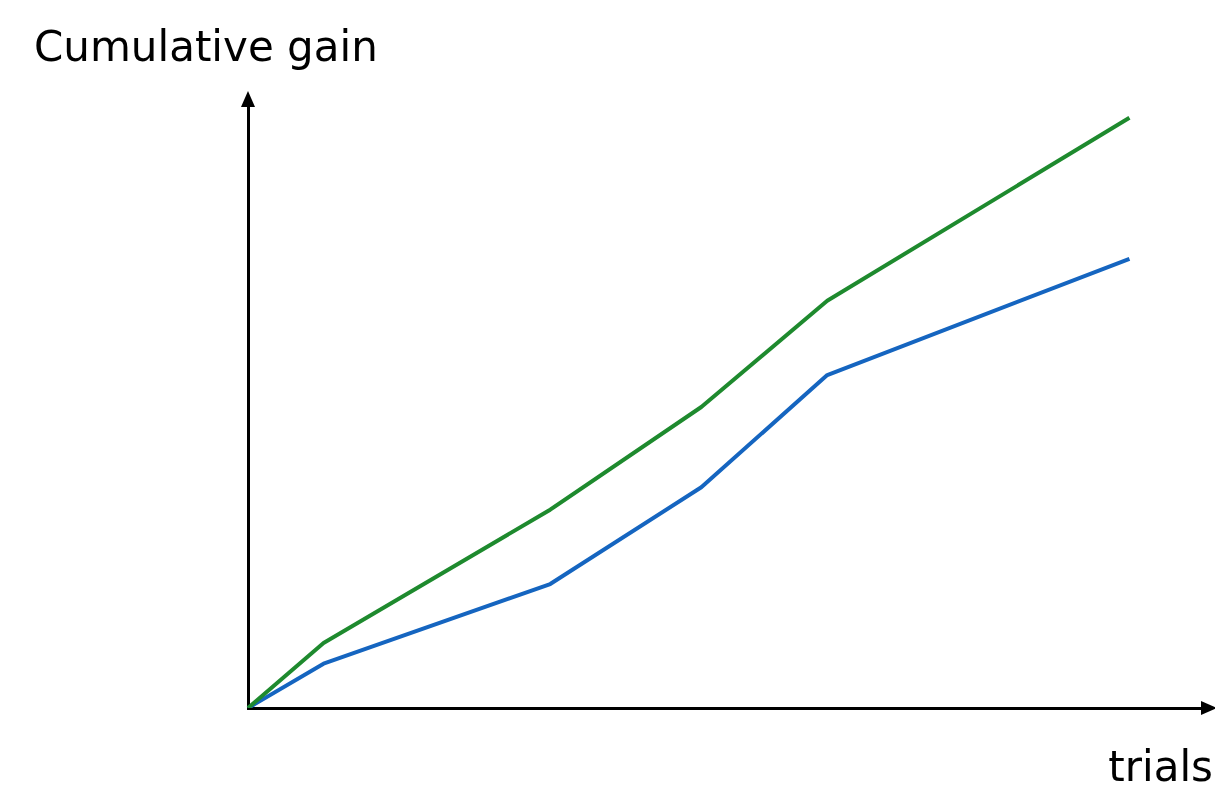  I want to click on y-axis-title: Cumulative gain, so click(206, 46).